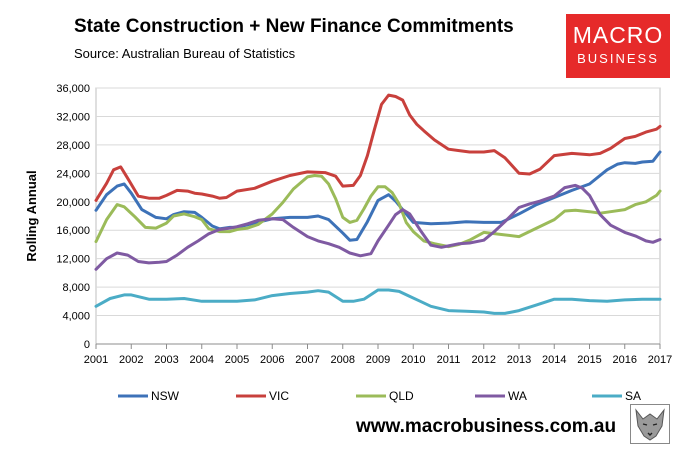 The width and height of the screenshot is (691, 454). I want to click on x-tick-label: 2004, so click(202, 360).